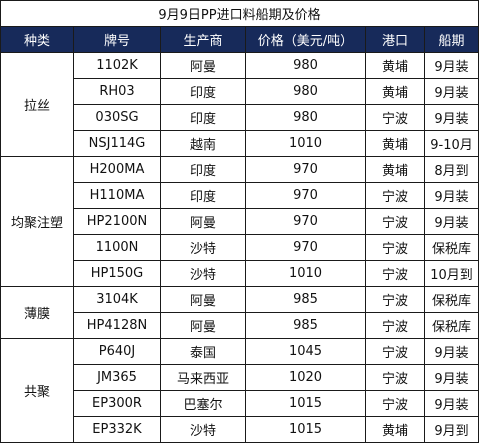  I want to click on header-shipment: 船期, so click(451, 39).